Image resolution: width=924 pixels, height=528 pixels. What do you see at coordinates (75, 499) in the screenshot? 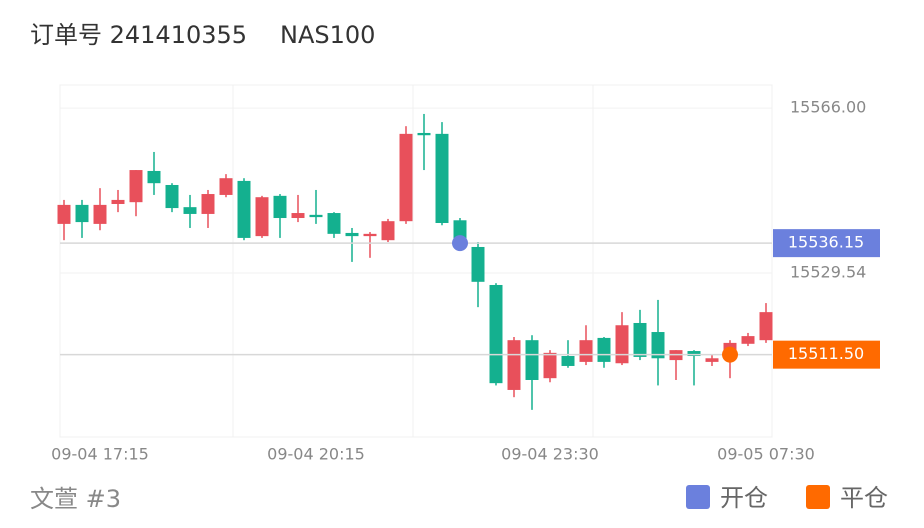
I see `footer: 文萱 #3` at bounding box center [75, 499].